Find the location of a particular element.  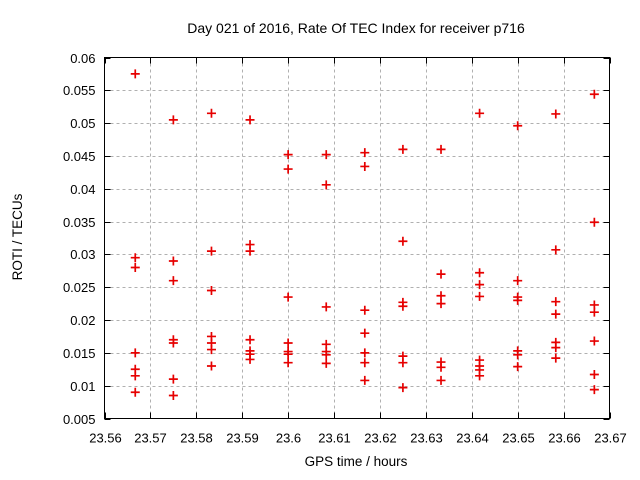

x-tick-label: 23.58 is located at coordinates (196, 438).